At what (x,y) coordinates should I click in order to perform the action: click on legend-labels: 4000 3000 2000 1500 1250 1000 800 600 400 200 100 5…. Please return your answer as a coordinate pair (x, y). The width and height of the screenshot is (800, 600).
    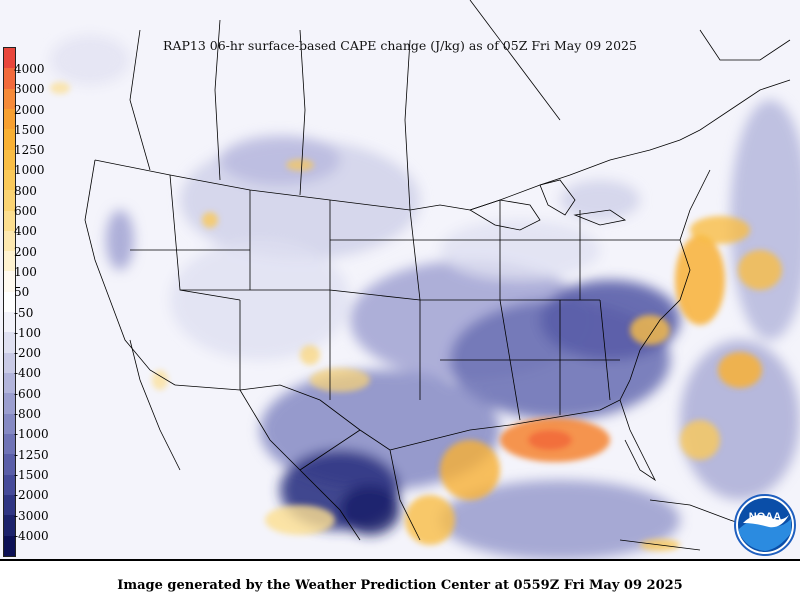
    Looking at the image, I should click on (31, 302).